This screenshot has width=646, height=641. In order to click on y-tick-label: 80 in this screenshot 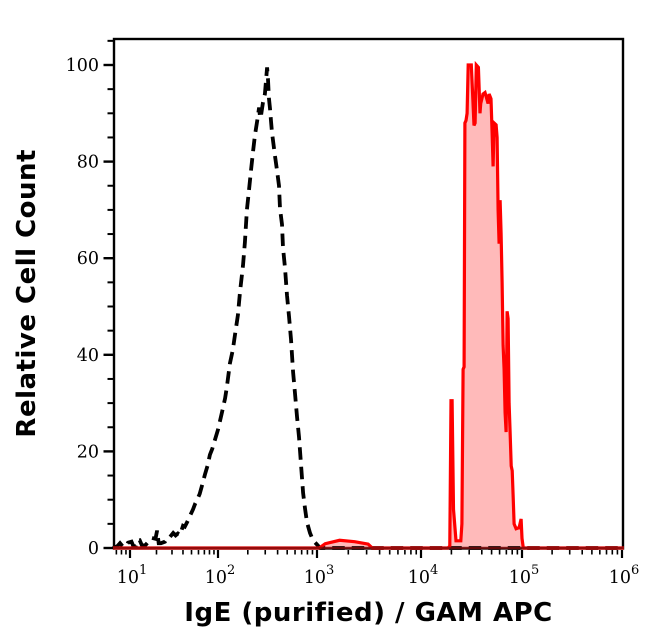, I will do `click(88, 163)`.